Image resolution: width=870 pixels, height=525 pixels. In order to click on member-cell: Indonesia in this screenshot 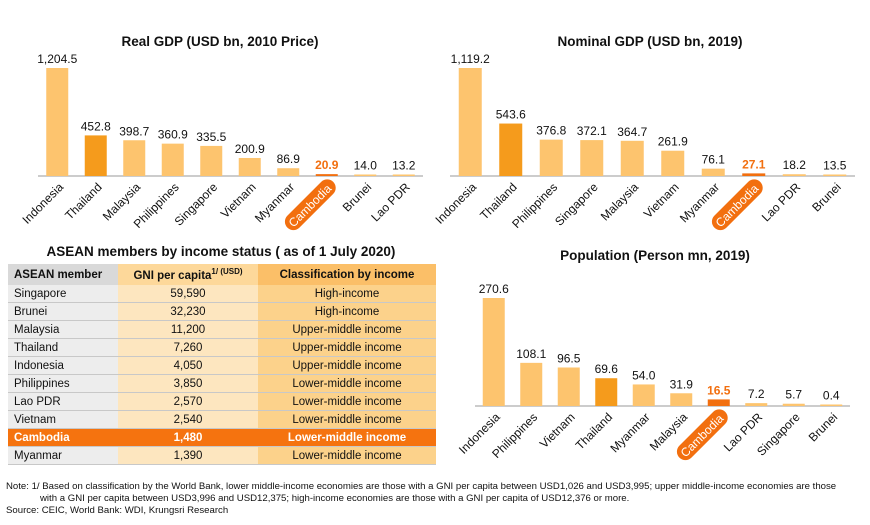, I will do `click(63, 365)`.